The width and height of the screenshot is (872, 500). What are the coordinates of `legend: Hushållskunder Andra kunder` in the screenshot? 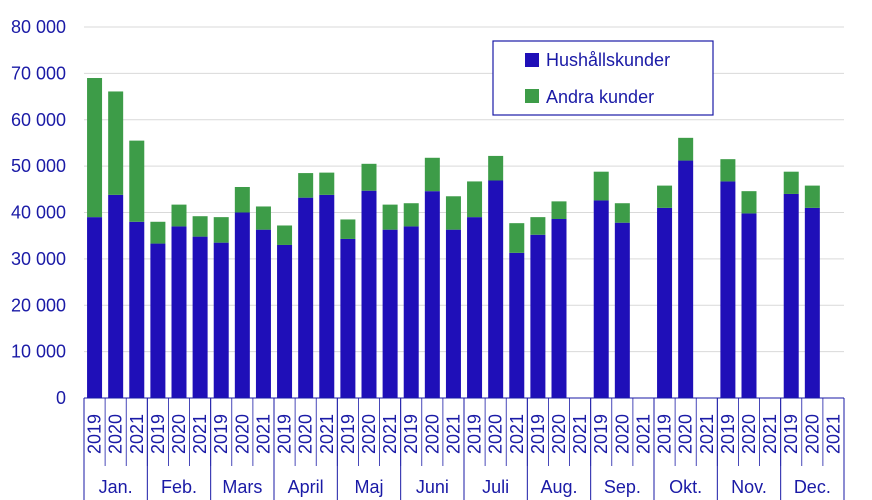 It's located at (603, 78).